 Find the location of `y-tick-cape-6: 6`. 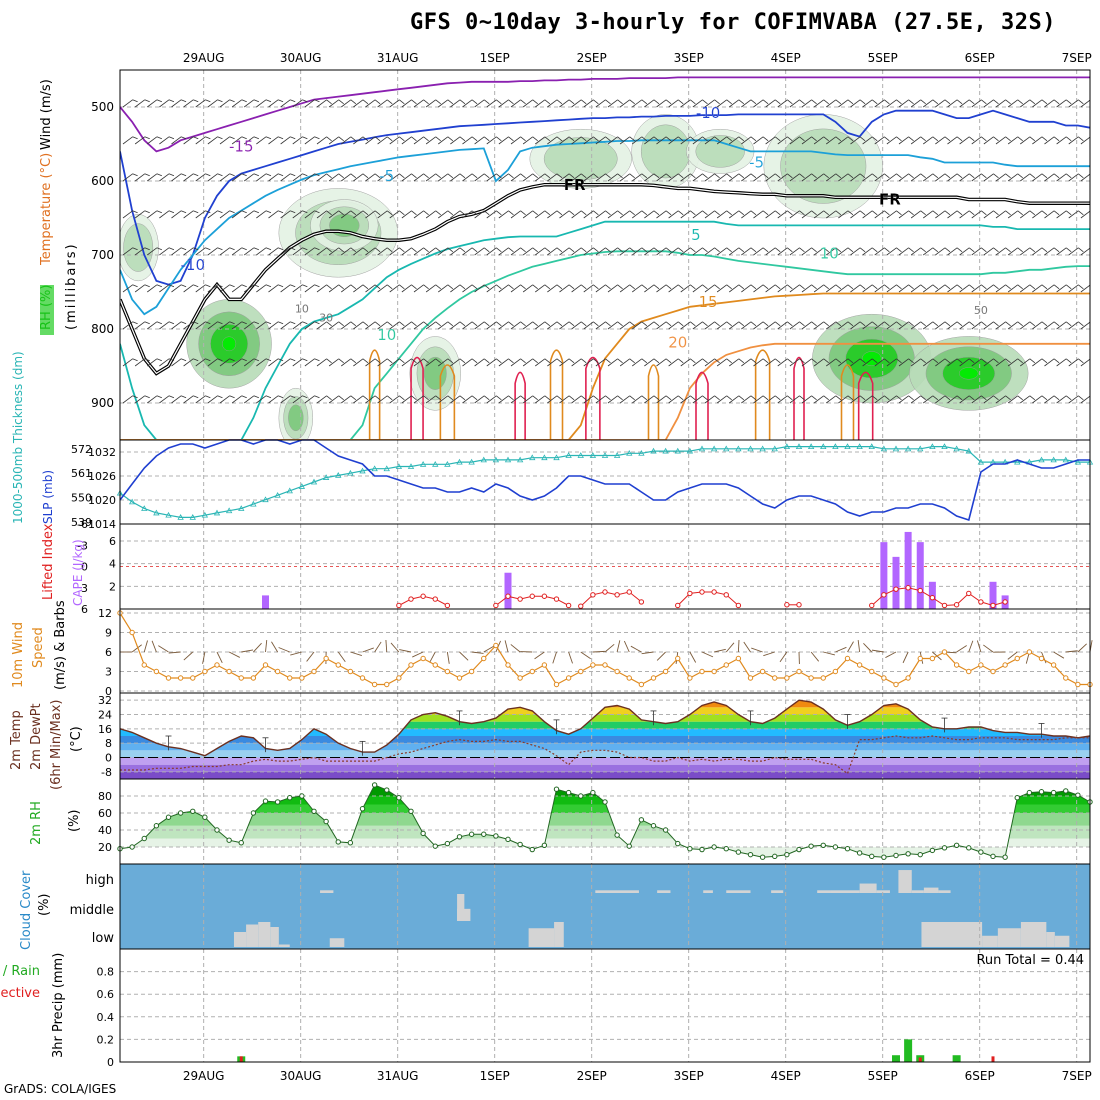

y-tick-cape-6: 6 is located at coordinates (112, 541).